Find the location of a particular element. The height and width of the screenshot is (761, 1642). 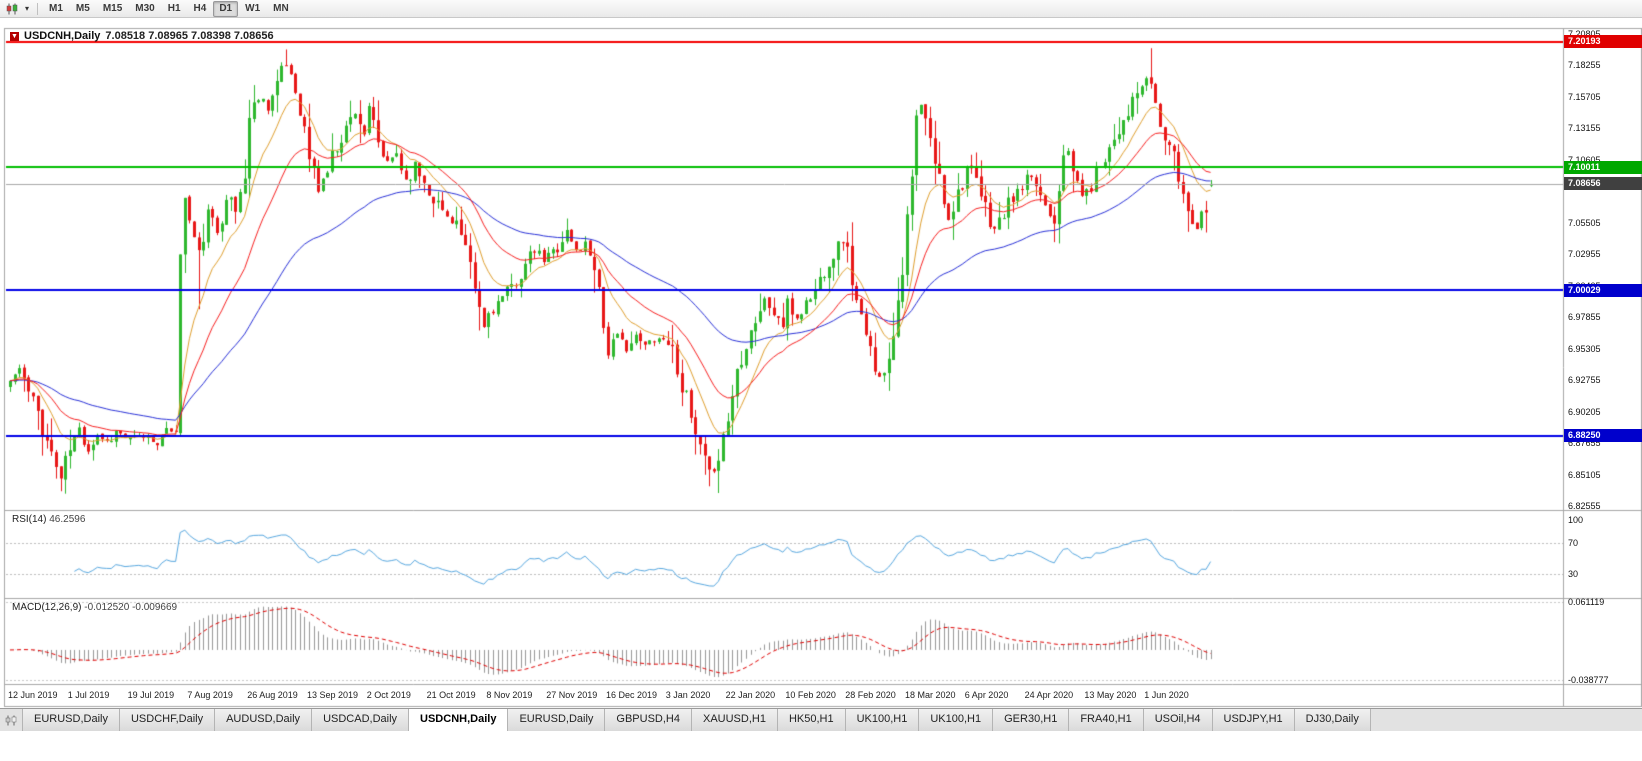

charts-list-icon is located at coordinates (11, 720).